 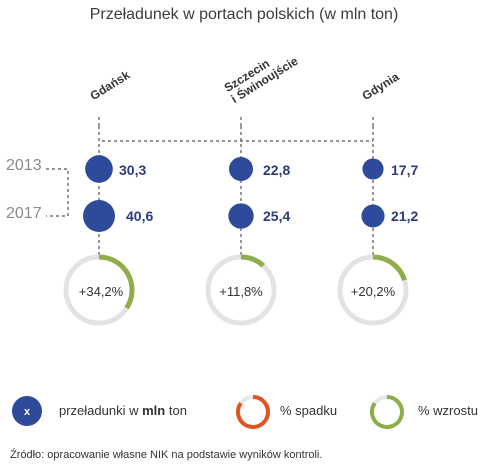 I want to click on legend-decline-text: % spadku, so click(x=309, y=410).